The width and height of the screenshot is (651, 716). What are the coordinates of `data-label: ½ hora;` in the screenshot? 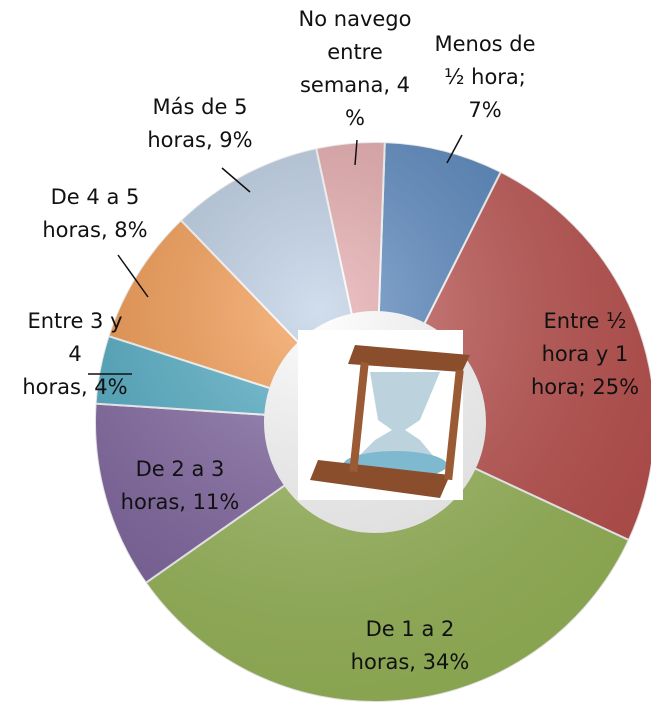 It's located at (485, 77).